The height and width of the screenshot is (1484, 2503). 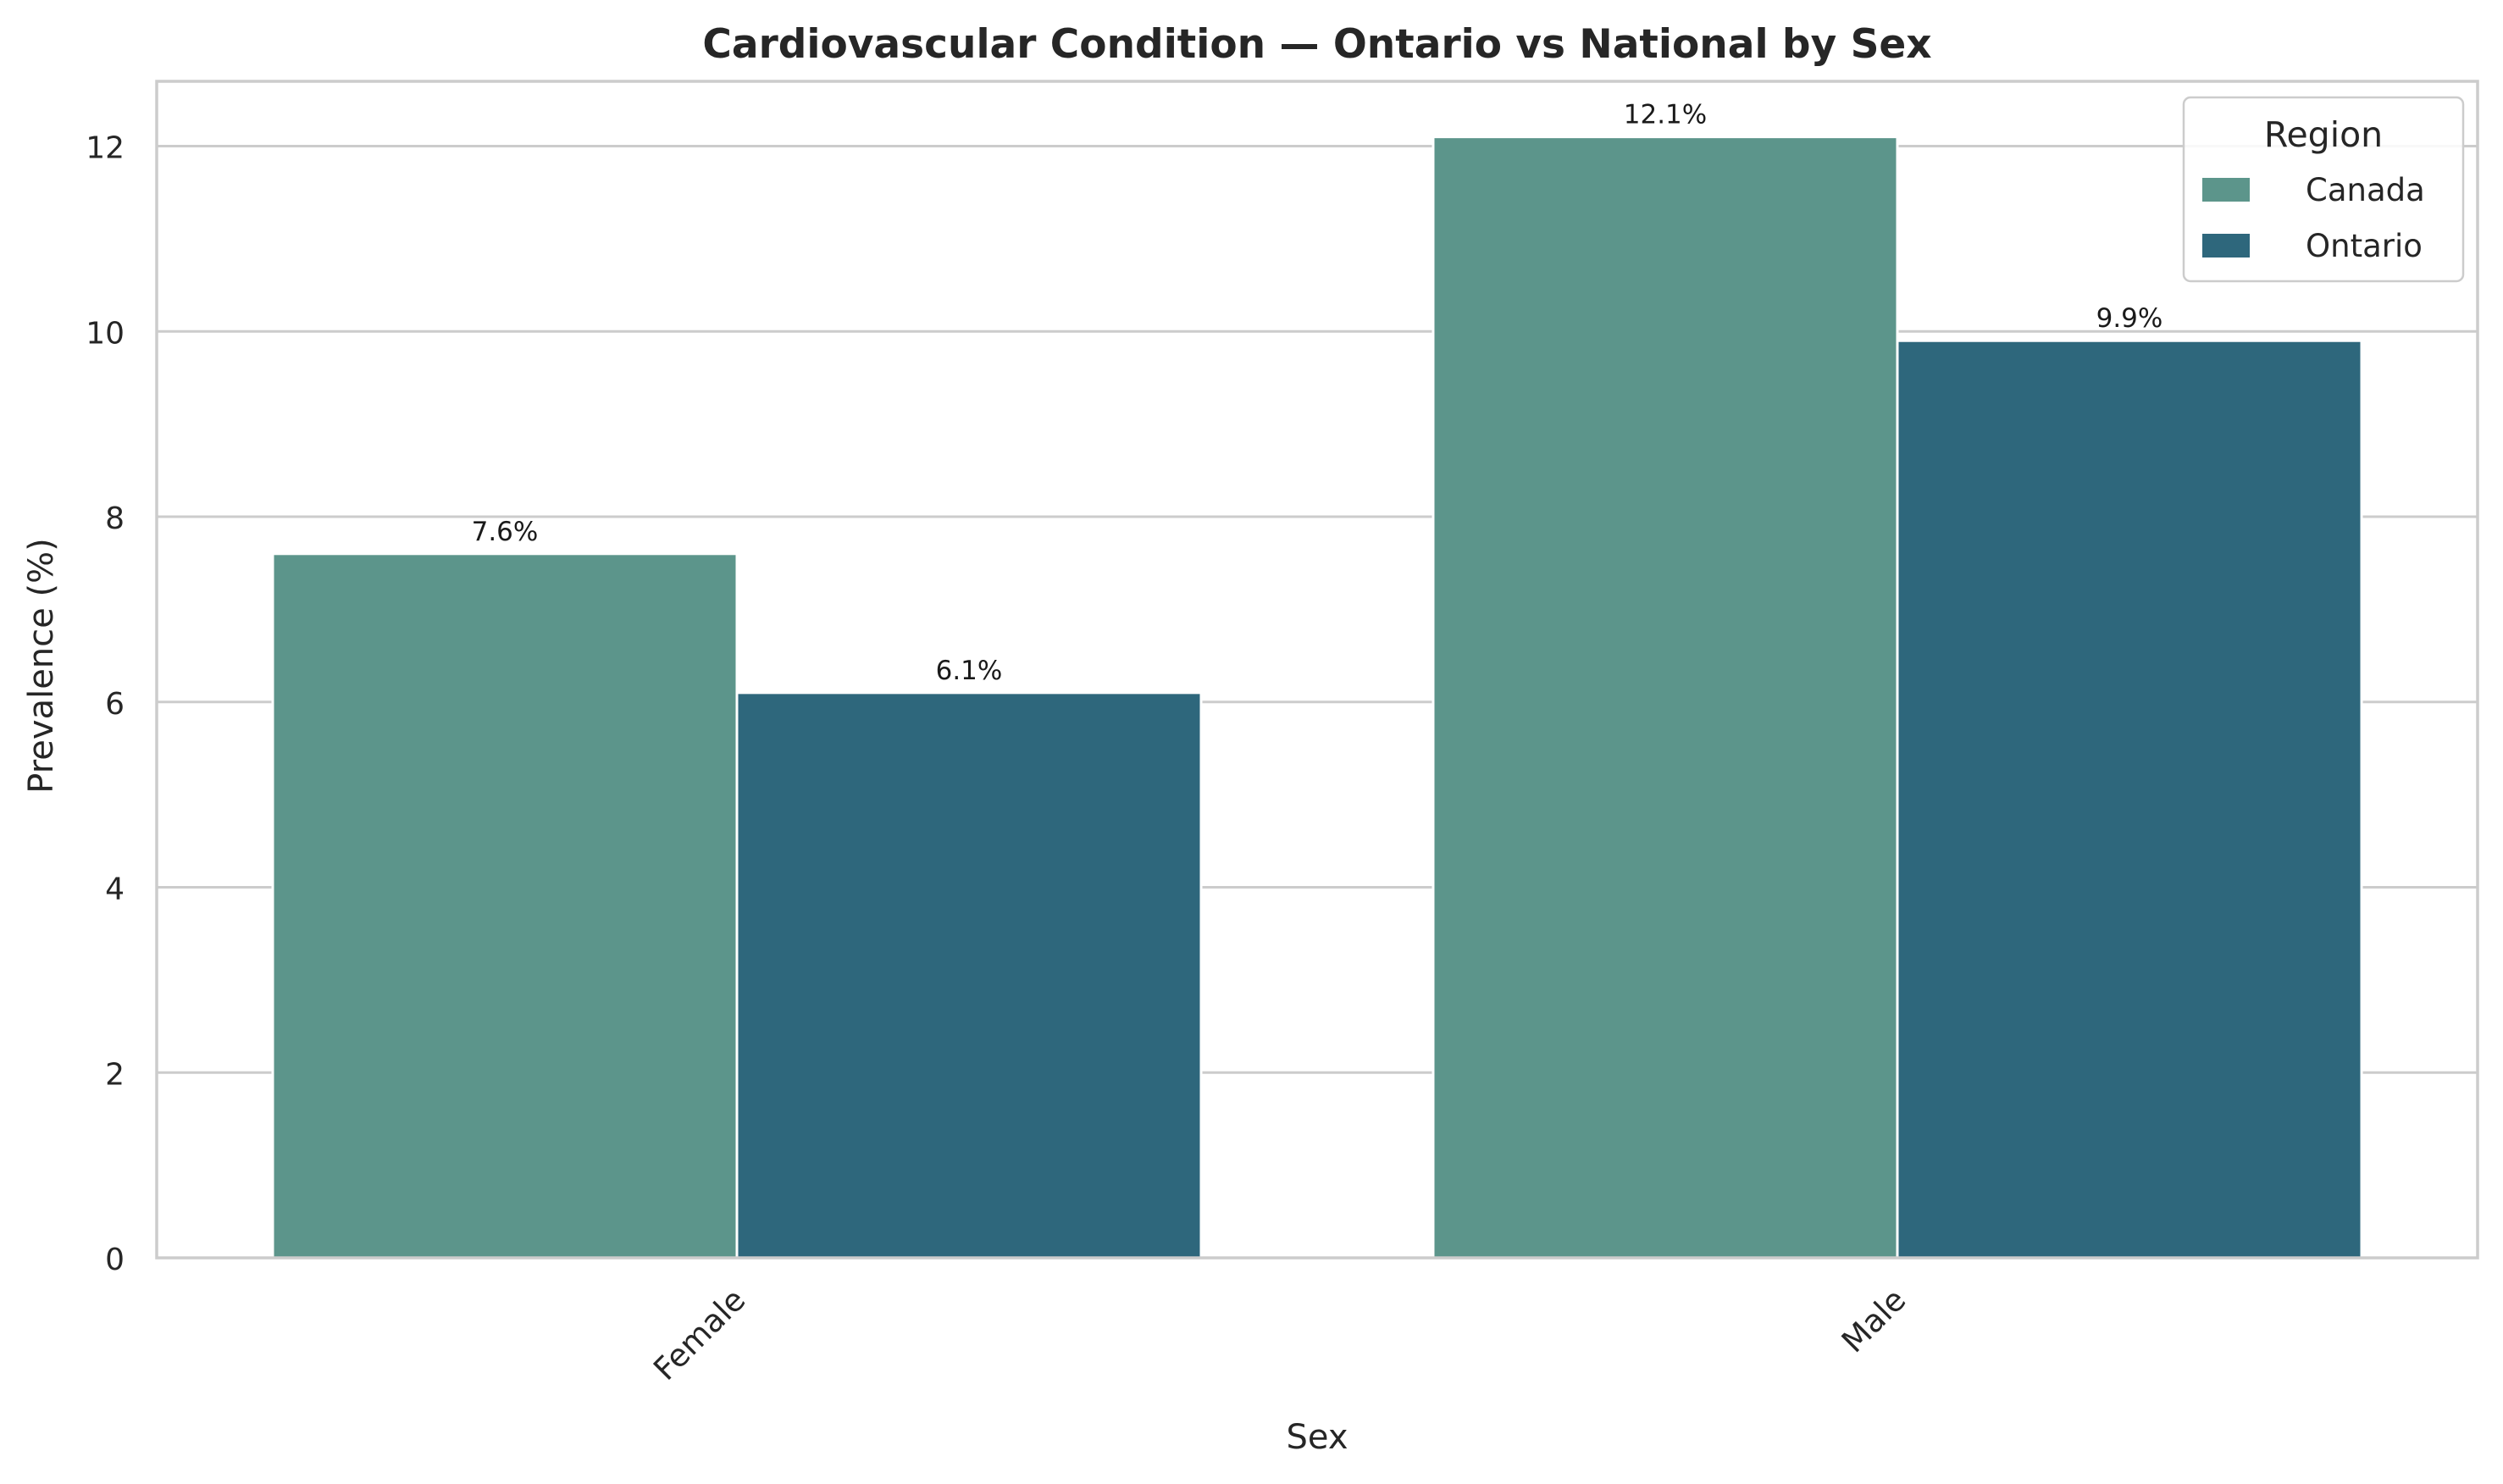 I want to click on bar-label-ontario-male: 9.9%, so click(x=2130, y=318).